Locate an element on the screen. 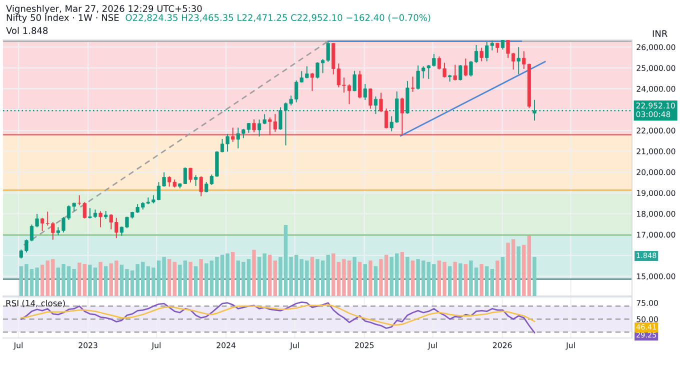  chart-title: RSI (14, close) is located at coordinates (35, 304).